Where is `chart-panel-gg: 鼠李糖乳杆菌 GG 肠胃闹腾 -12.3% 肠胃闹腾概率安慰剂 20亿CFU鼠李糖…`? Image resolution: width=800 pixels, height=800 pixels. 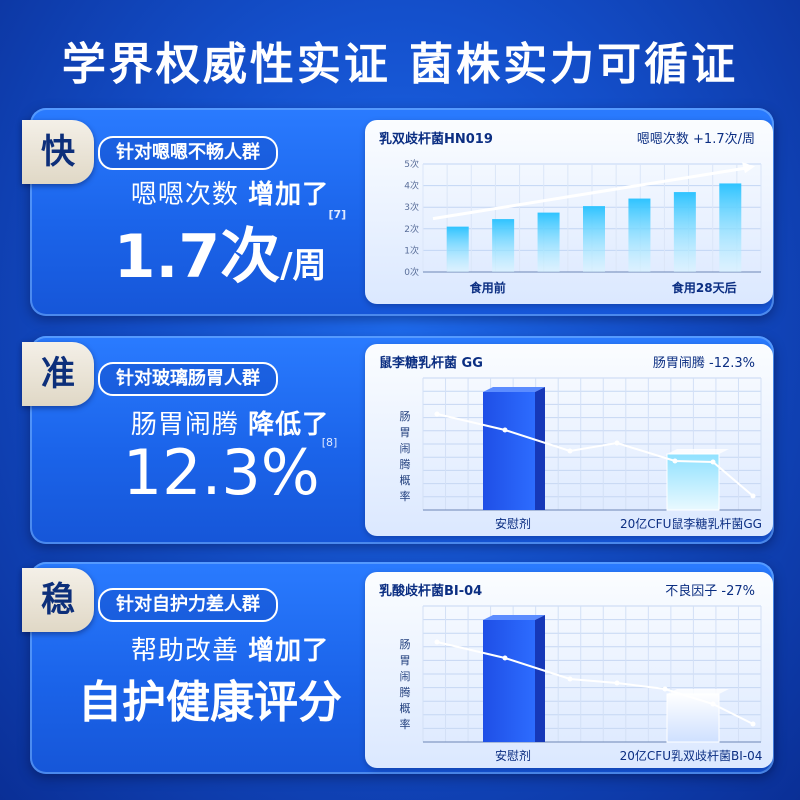
chart-panel-gg: 鼠李糖乳杆菌 GG 肠胃闹腾 -12.3% 肠胃闹腾概率安慰剂 20亿CFU鼠李糖… is located at coordinates (569, 440).